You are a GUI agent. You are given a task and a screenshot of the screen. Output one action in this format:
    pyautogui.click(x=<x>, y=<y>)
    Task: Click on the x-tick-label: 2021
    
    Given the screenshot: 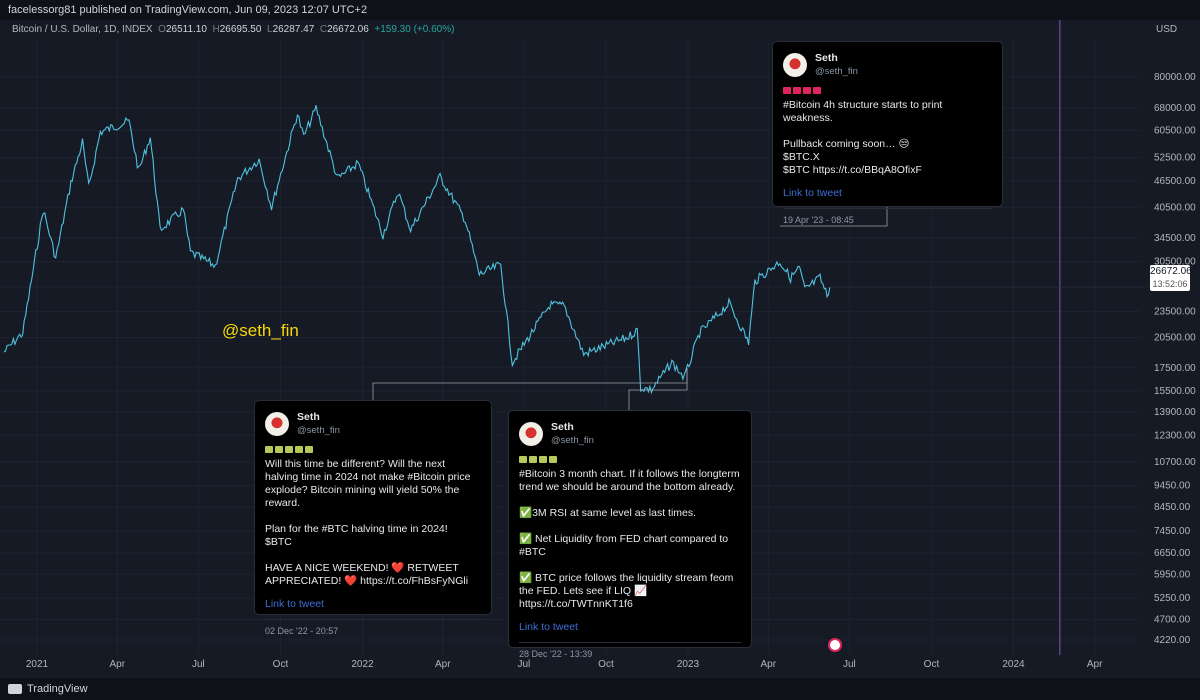 What is the action you would take?
    pyautogui.click(x=37, y=664)
    